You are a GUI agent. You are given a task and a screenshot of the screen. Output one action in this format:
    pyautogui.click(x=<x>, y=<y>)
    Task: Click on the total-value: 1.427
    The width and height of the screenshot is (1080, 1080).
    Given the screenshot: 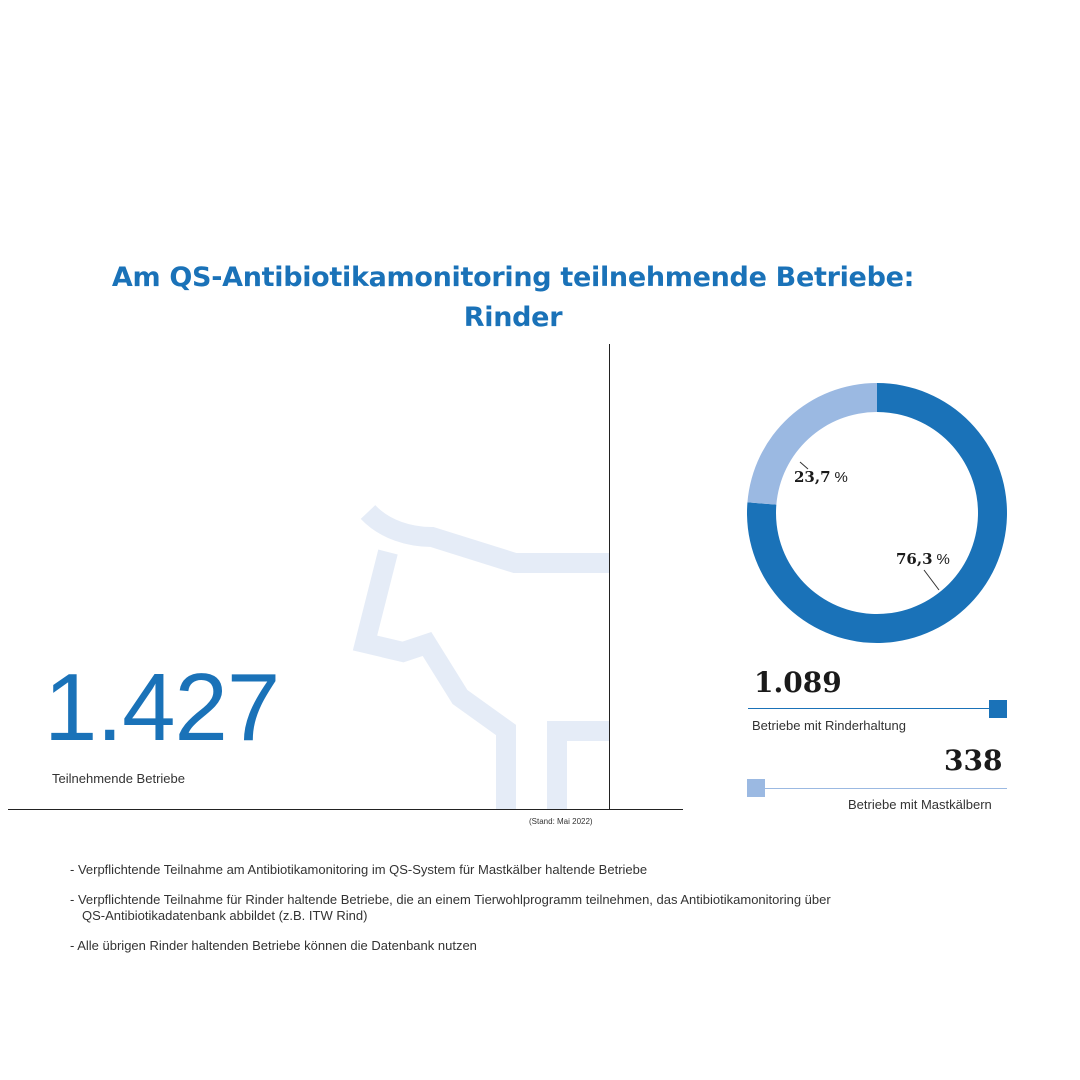 What is the action you would take?
    pyautogui.click(x=162, y=707)
    